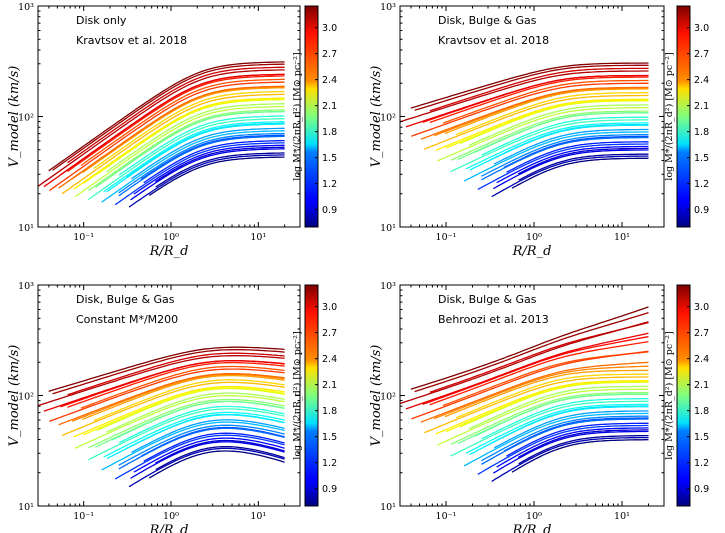 The width and height of the screenshot is (725, 533). Describe the element at coordinates (493, 319) in the screenshot. I see `panel-annotation: Behroozi et al. 2013` at that location.